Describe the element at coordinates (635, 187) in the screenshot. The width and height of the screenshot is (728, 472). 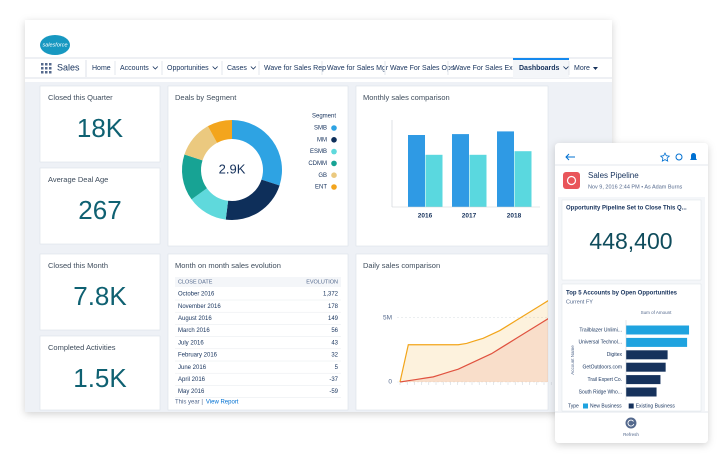
I see `mobile-subtitle: Nov 9, 2016 2:44 PM • As Adam Burns` at that location.